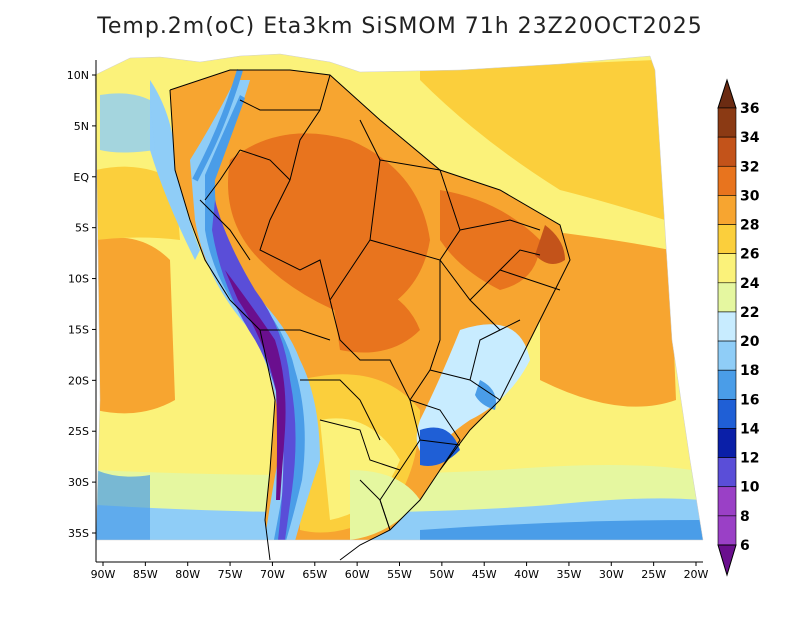  What do you see at coordinates (745, 546) in the screenshot?
I see `colorbar-label: 6` at bounding box center [745, 546].